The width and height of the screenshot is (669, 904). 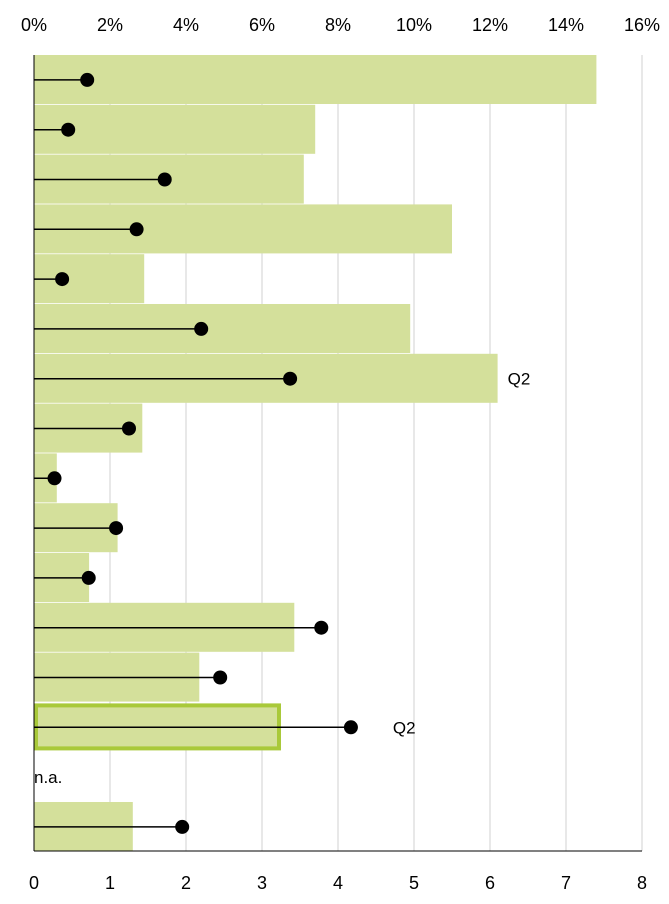 What do you see at coordinates (110, 25) in the screenshot?
I see `top-tick-label: 2%` at bounding box center [110, 25].